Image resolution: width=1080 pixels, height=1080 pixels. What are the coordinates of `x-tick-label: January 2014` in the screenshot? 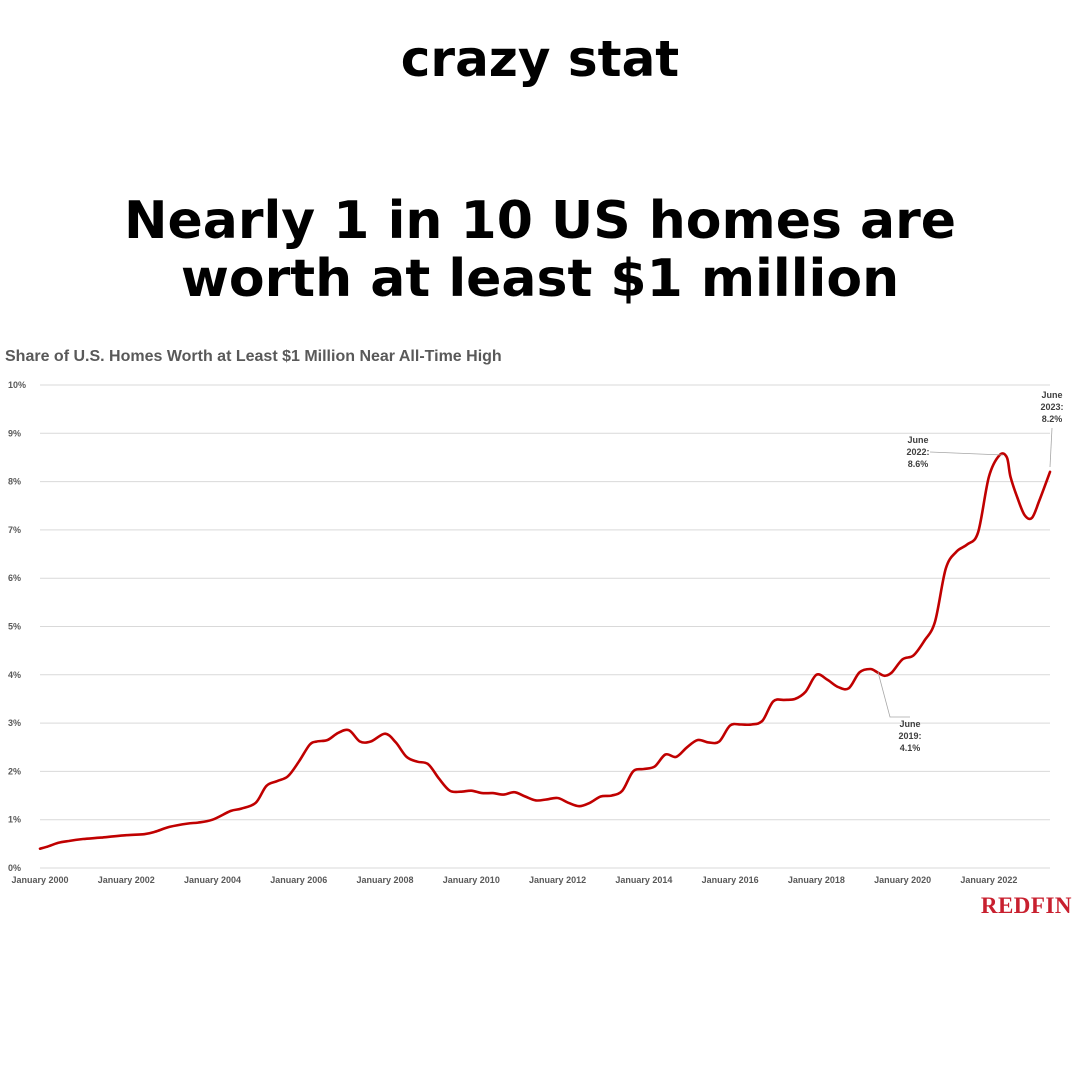 It's located at (643, 880).